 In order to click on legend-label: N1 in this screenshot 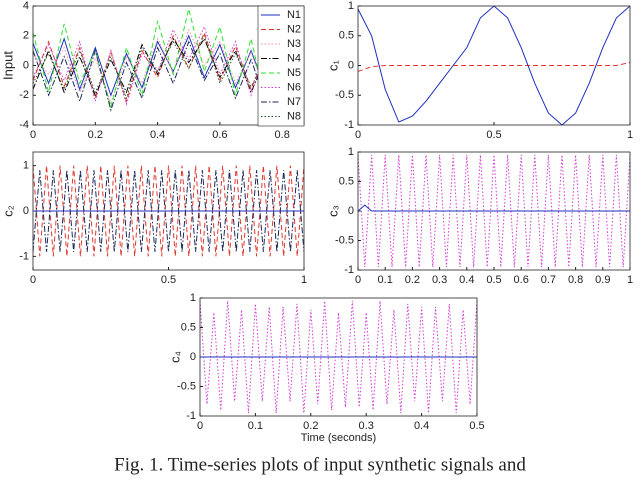, I will do `click(294, 15)`.